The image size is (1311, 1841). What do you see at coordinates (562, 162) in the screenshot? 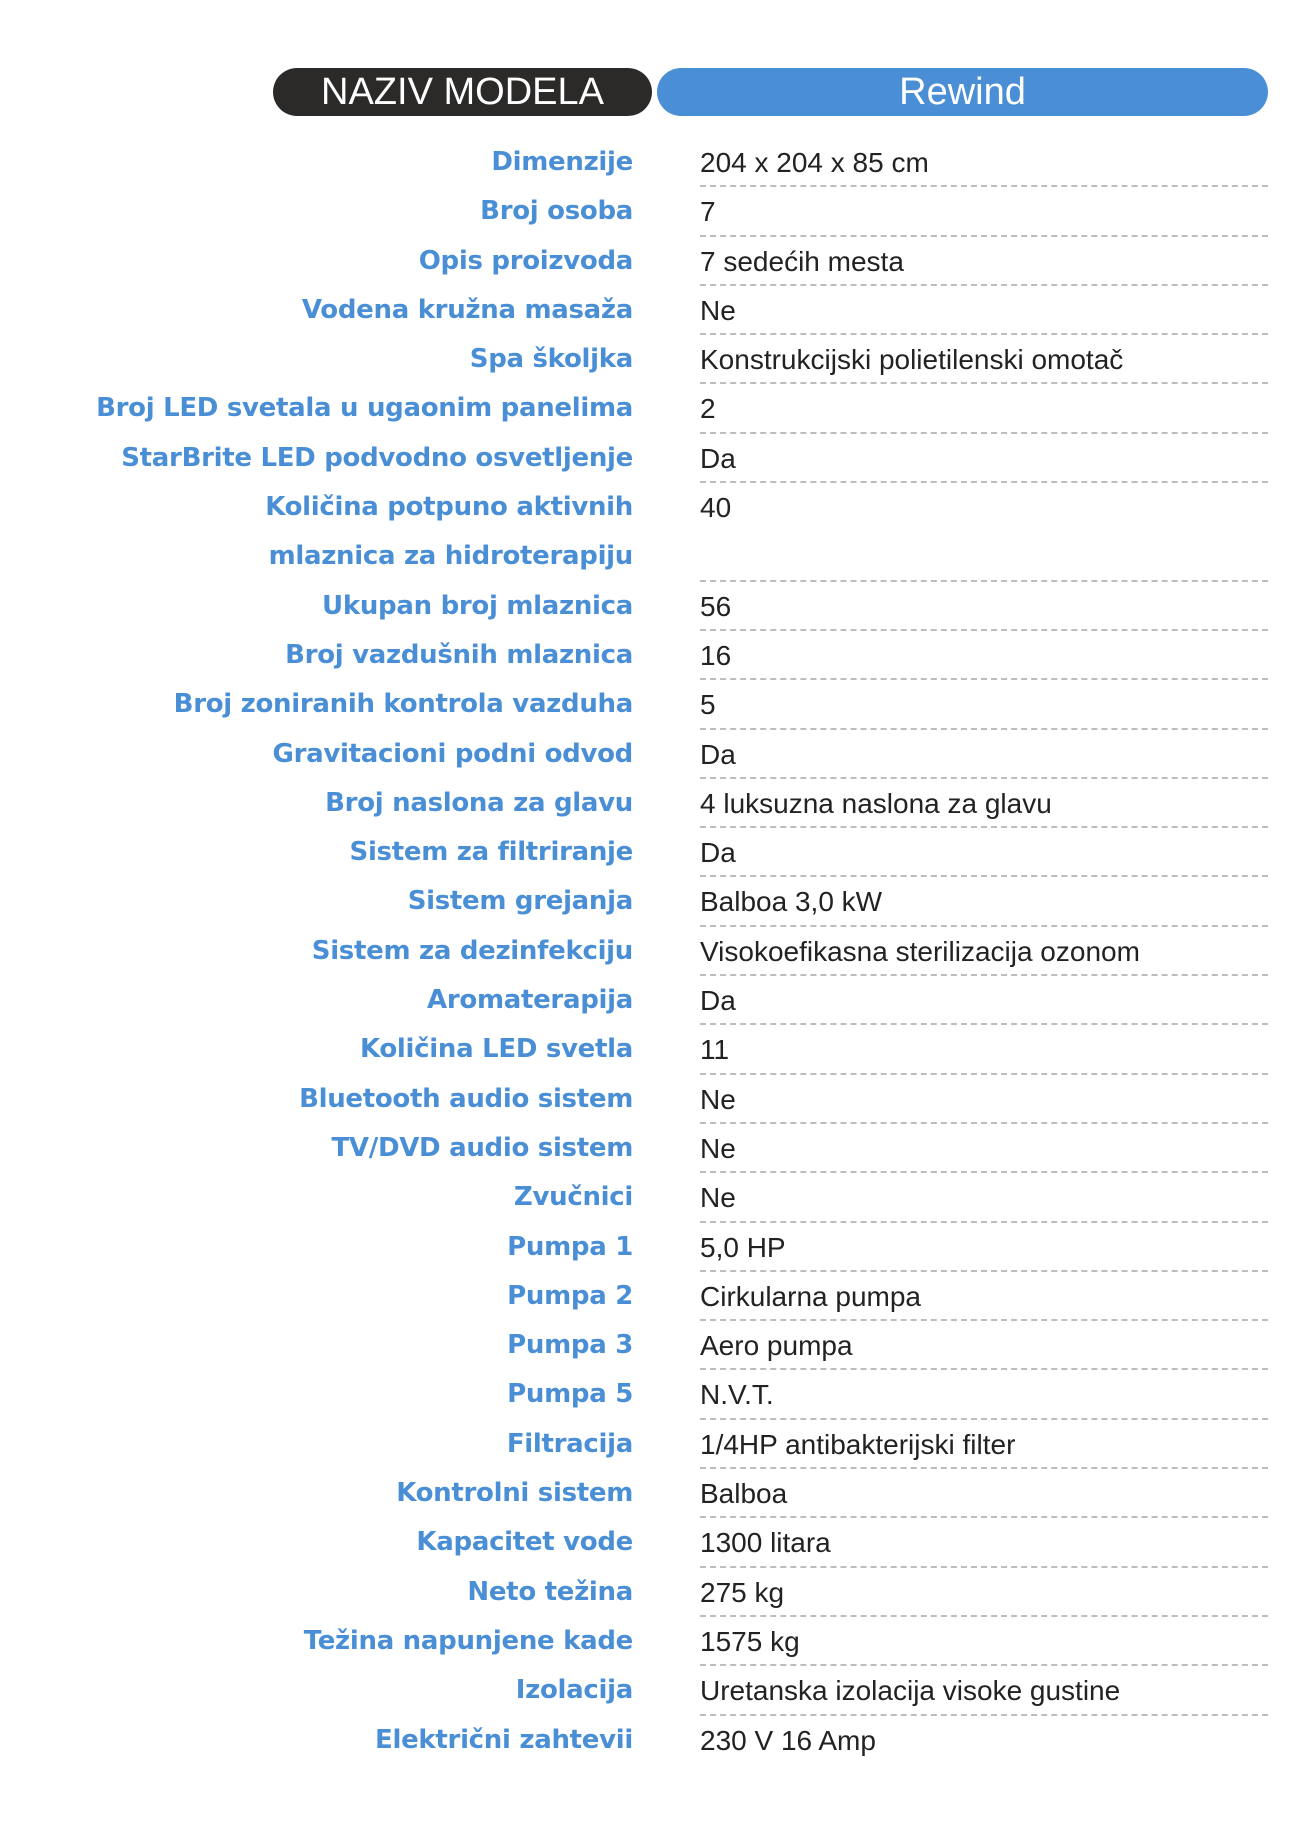
I see `spec-label: Dimenzije` at bounding box center [562, 162].